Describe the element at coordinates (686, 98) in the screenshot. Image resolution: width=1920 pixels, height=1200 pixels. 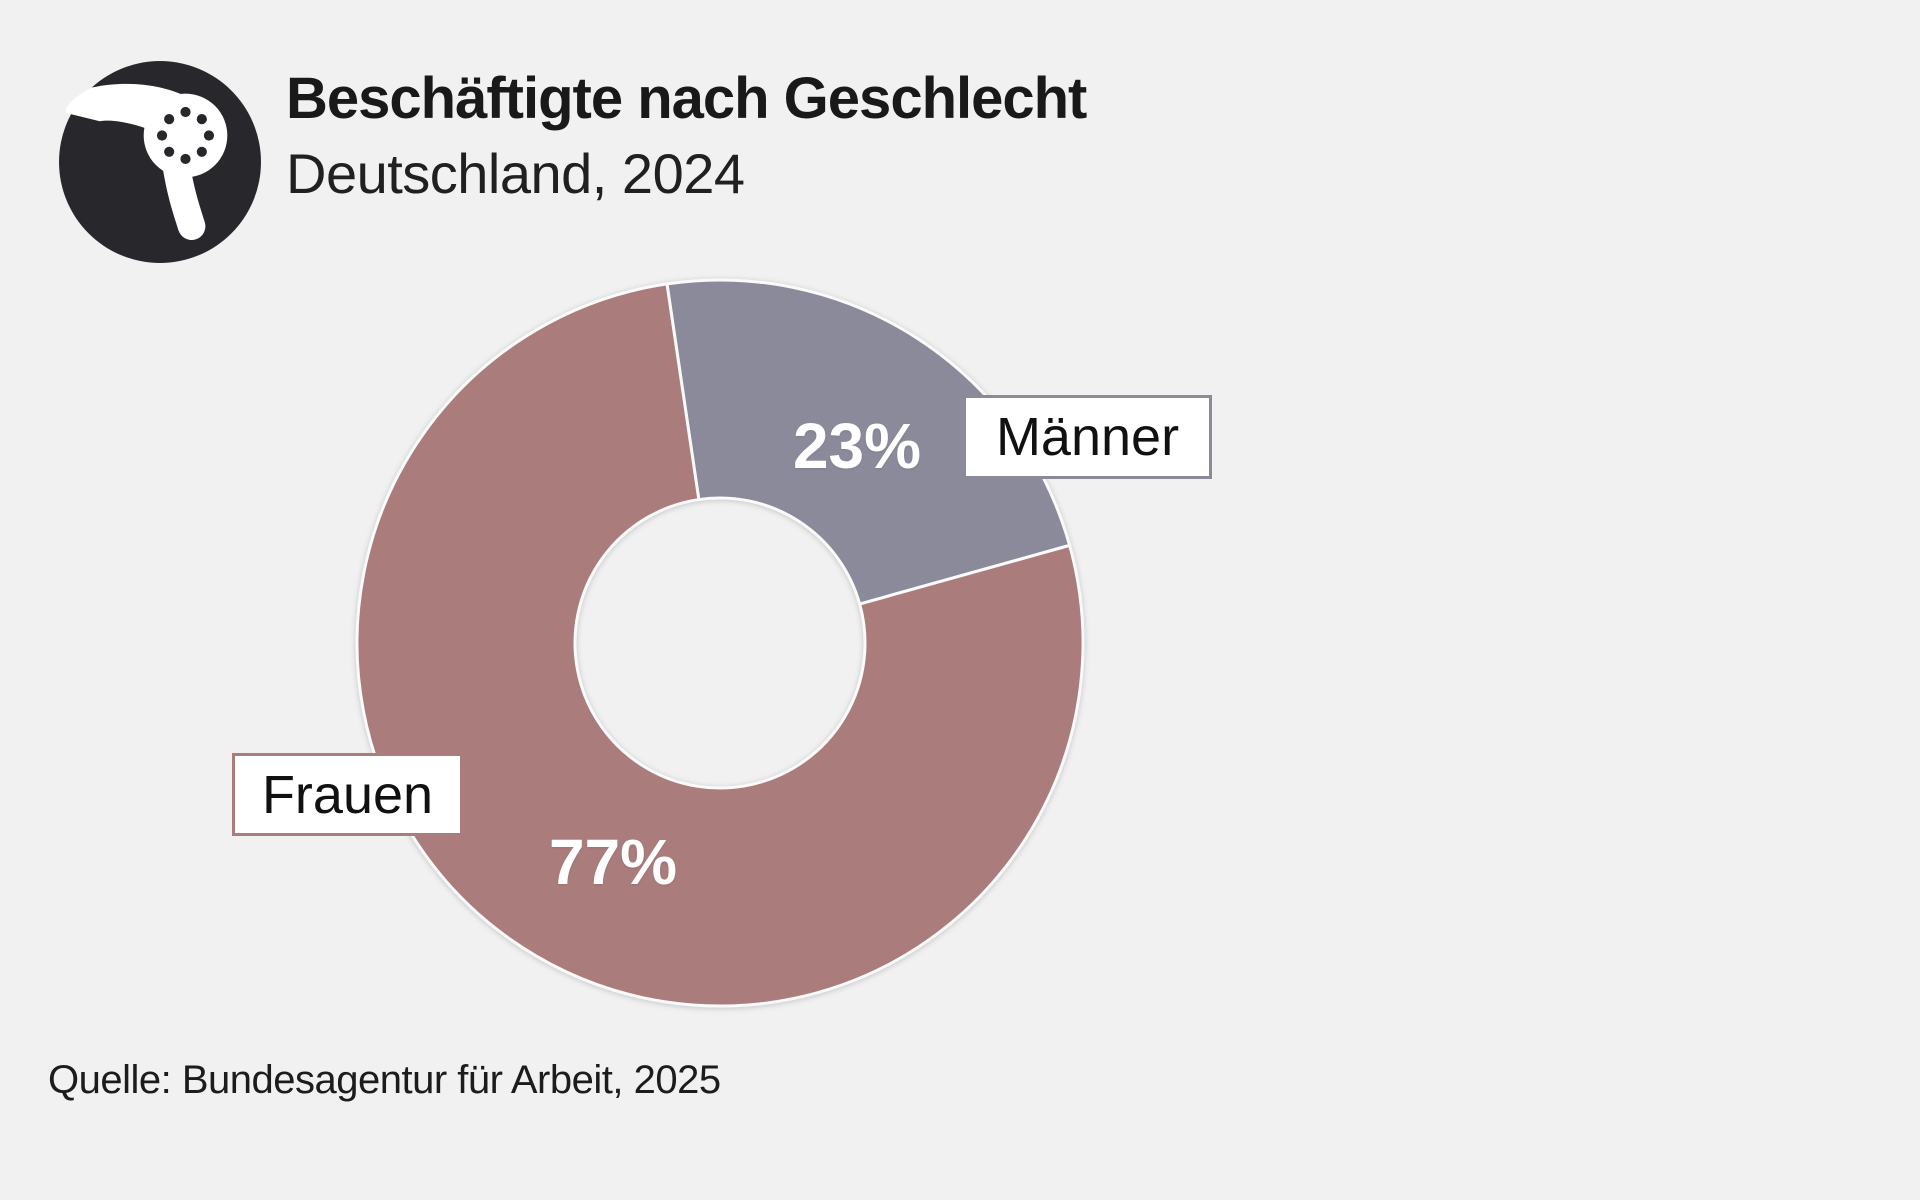
I see `chart-title: Beschäftigte nach Geschlecht` at that location.